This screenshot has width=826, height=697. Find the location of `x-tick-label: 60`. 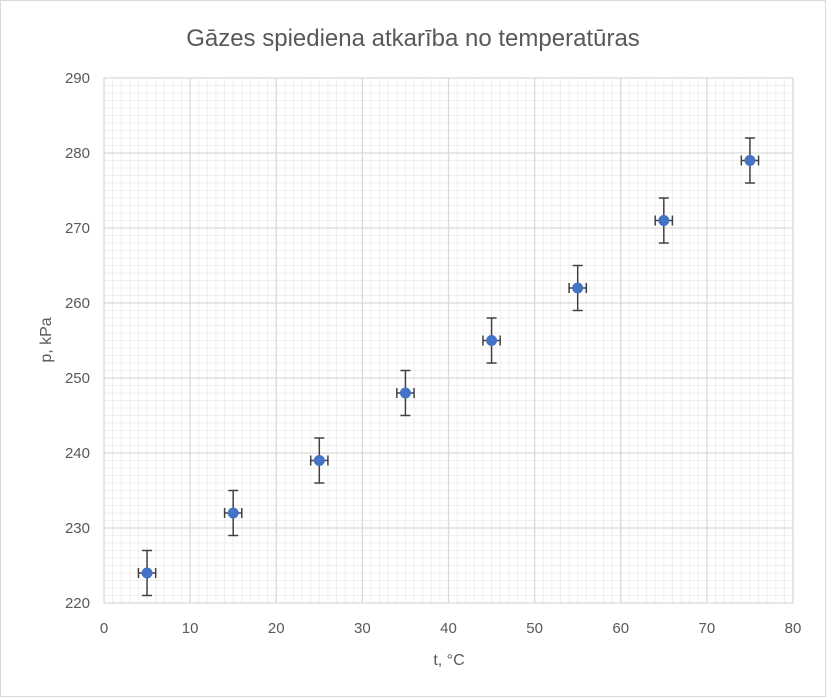

x-tick-label: 60 is located at coordinates (620, 628).